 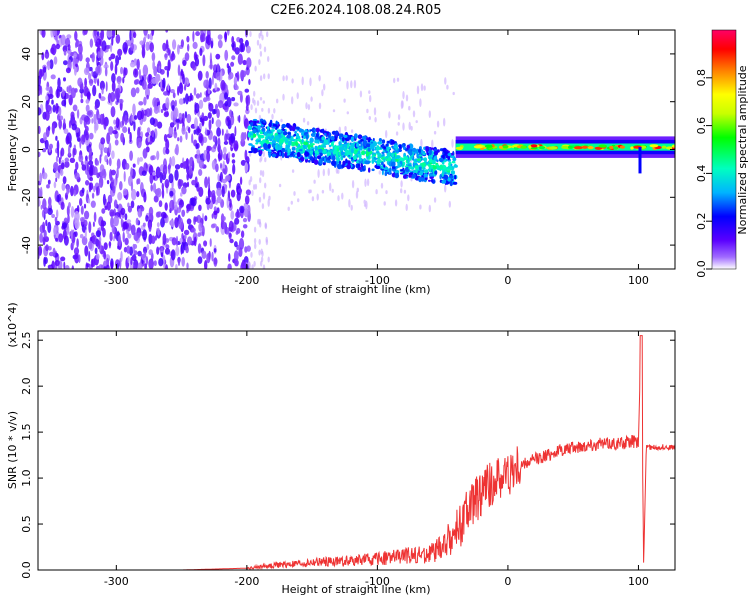 What do you see at coordinates (701, 78) in the screenshot?
I see `colorbar-tick-label: 0.8` at bounding box center [701, 78].